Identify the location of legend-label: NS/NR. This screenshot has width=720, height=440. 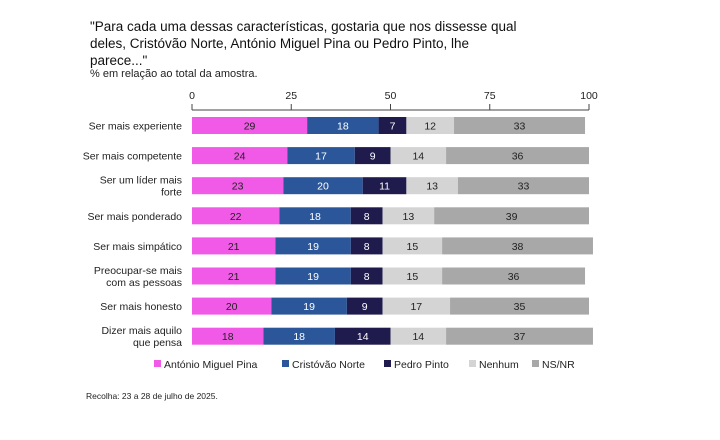
(558, 365).